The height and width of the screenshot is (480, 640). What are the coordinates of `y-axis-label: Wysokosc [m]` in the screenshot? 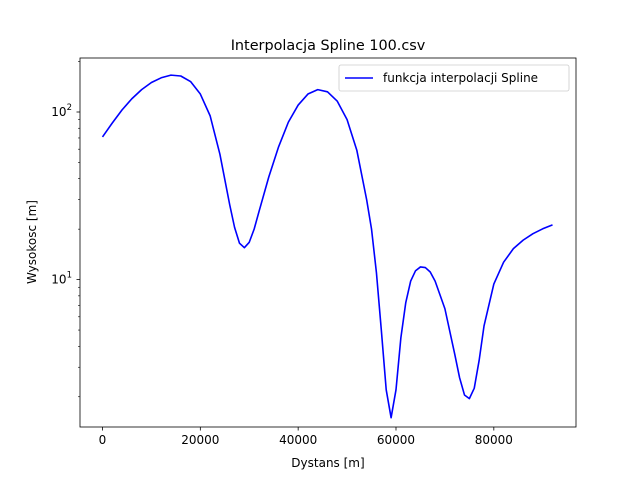 It's located at (32, 242).